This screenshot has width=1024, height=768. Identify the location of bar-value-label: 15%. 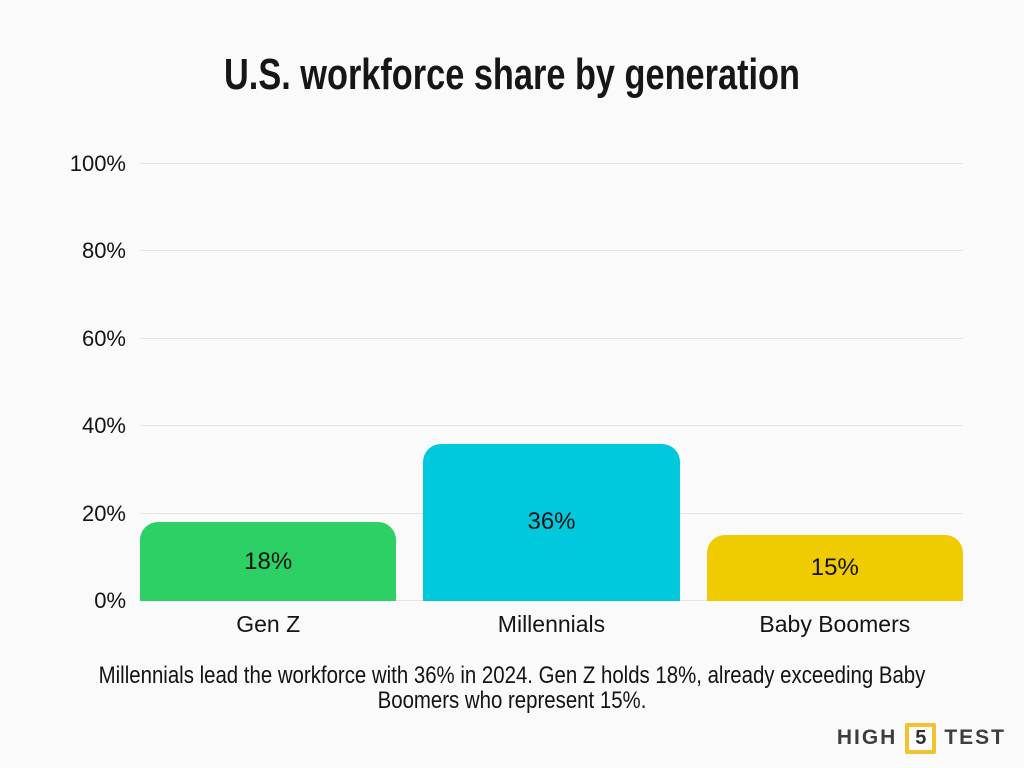
(834, 568).